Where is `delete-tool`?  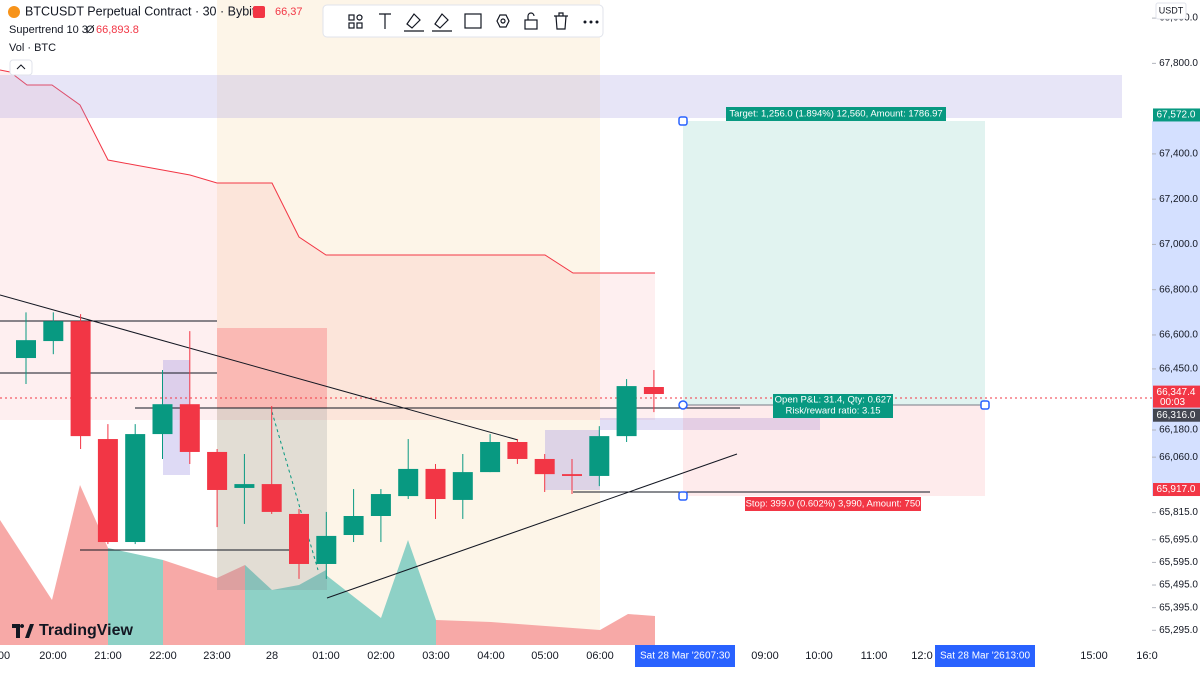
delete-tool is located at coordinates (561, 21).